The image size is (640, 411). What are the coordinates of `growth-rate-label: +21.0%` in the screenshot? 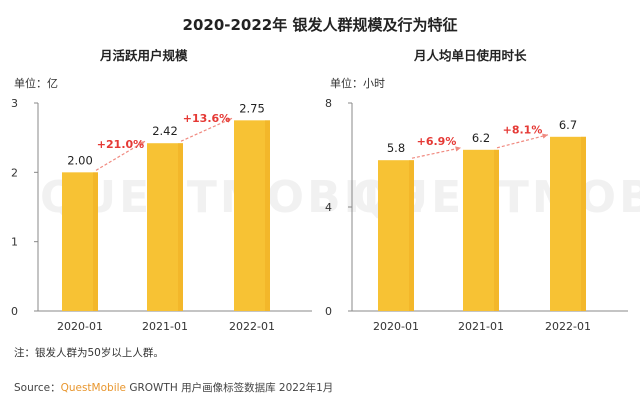 It's located at (120, 144).